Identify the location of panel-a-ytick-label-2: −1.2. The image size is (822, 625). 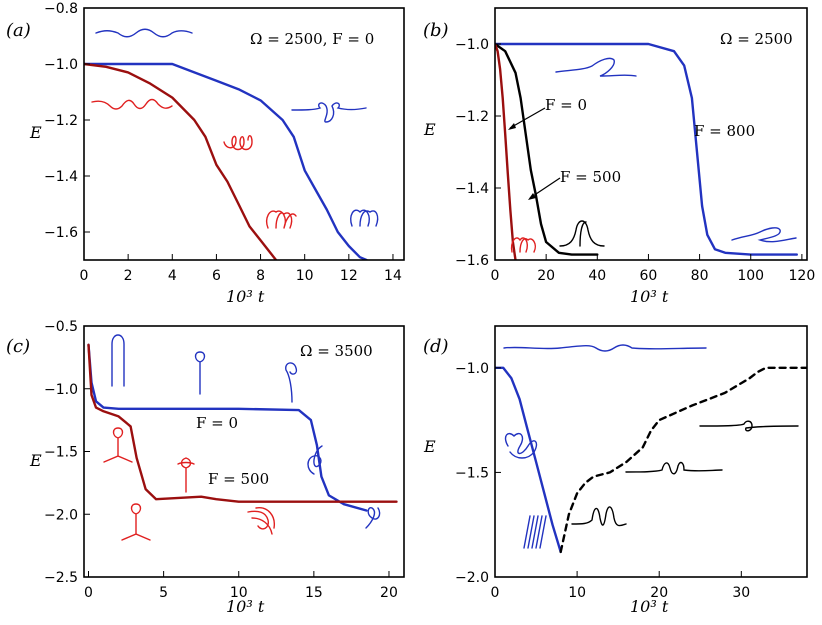
(61, 121).